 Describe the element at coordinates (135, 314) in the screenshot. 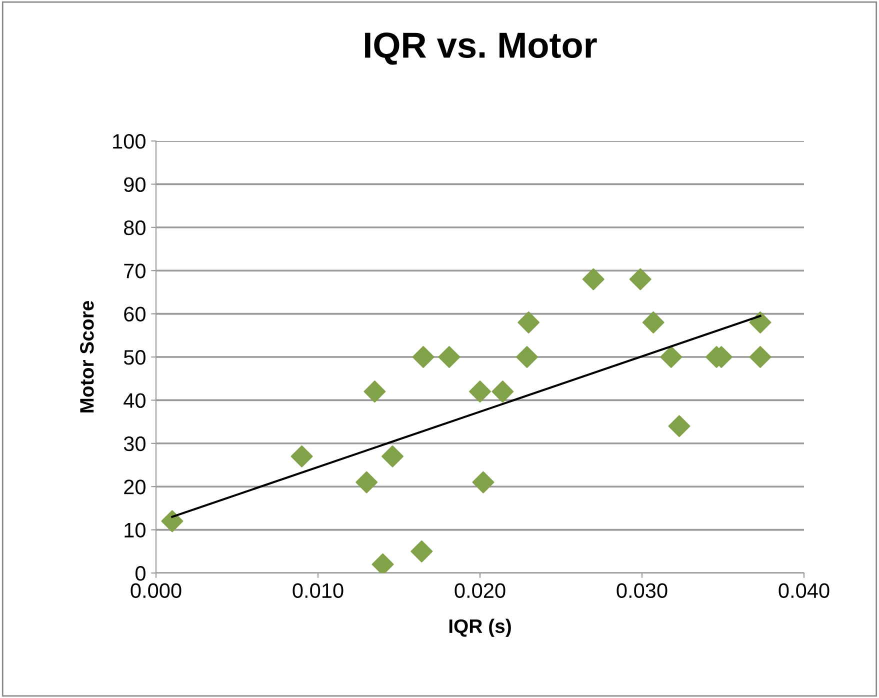

I see `y-tick-label: 60` at that location.